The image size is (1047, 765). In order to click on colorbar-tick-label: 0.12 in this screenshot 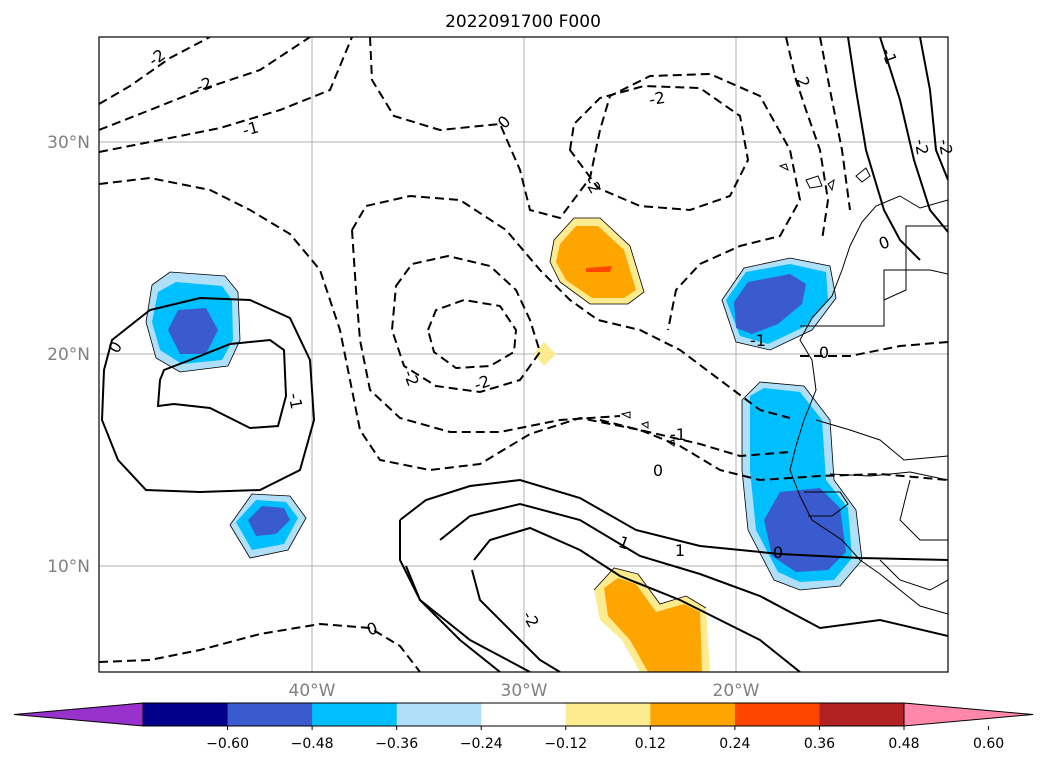, I will do `click(650, 744)`.